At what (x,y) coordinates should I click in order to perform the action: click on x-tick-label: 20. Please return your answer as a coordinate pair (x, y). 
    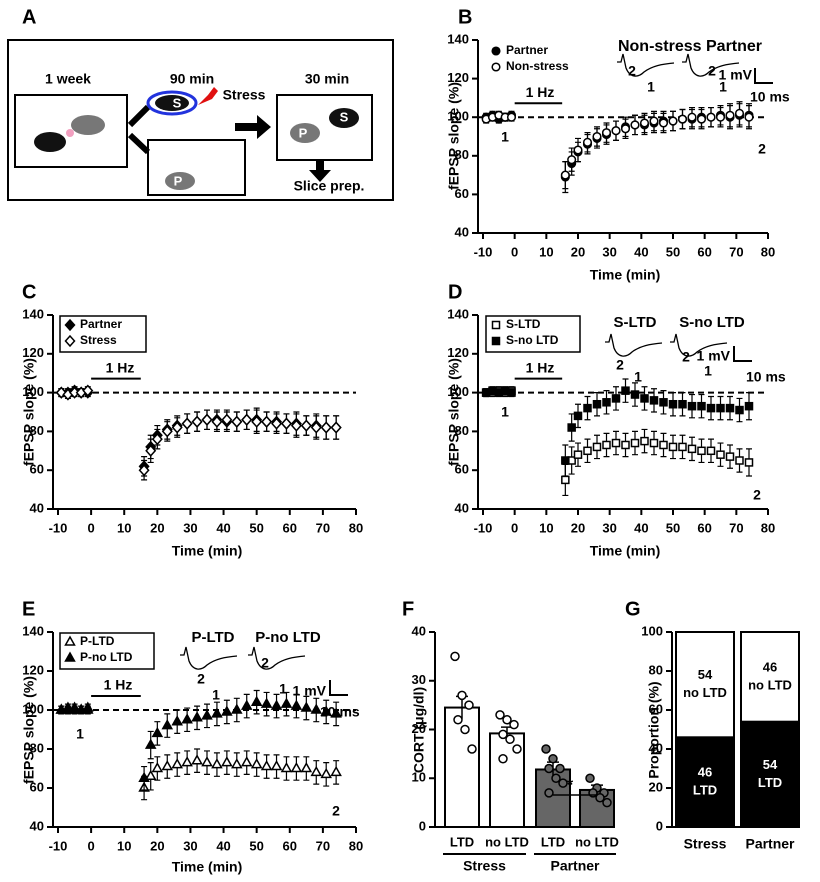
    Looking at the image, I should click on (157, 527).